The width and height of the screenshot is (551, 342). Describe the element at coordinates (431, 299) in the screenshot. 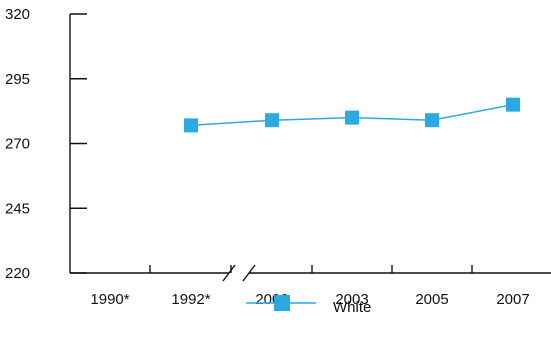

I see `x-tick-label: 2005` at that location.